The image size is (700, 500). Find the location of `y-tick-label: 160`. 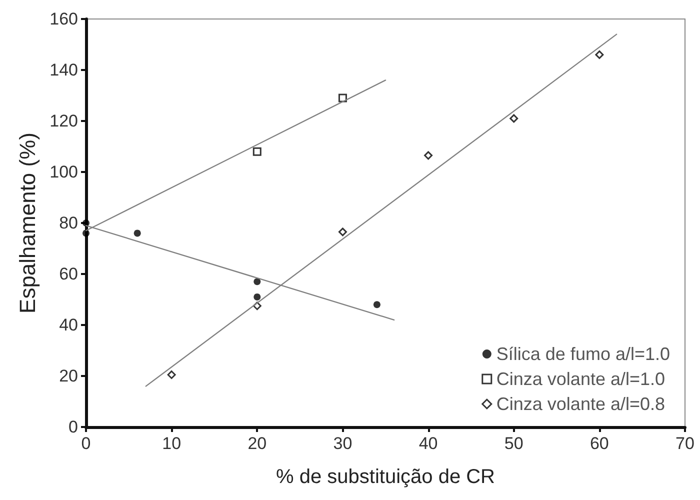

y-tick-label: 160 is located at coordinates (64, 19).